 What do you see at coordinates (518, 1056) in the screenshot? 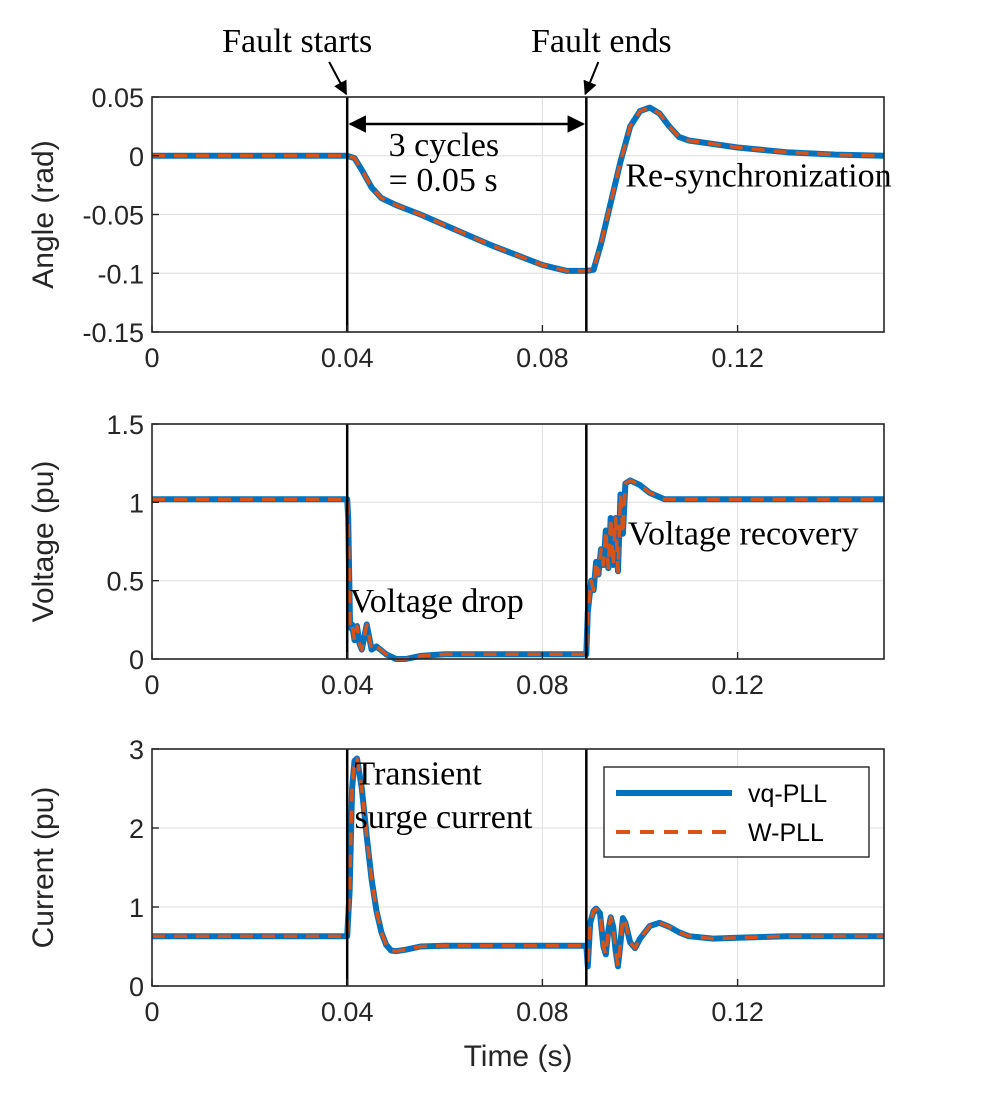
I see `x-axis-label: Time (s)` at bounding box center [518, 1056].